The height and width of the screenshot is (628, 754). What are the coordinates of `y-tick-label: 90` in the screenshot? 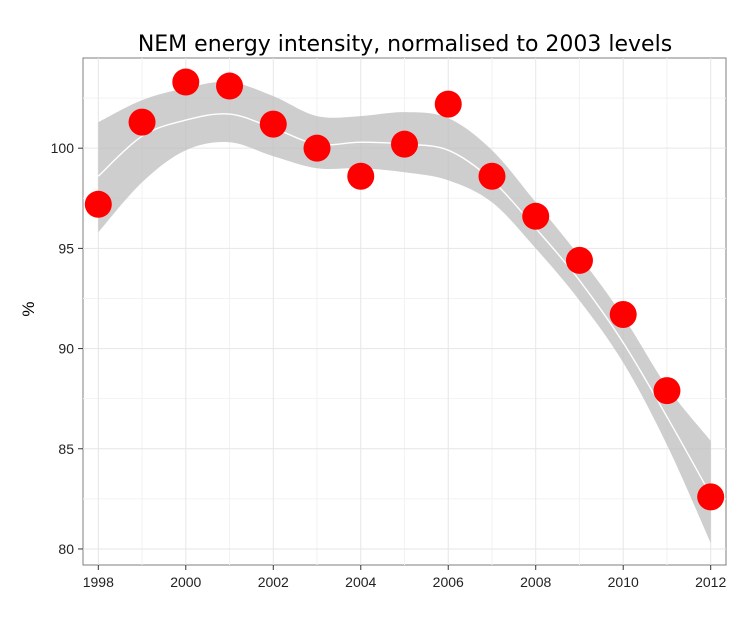 It's located at (66, 349).